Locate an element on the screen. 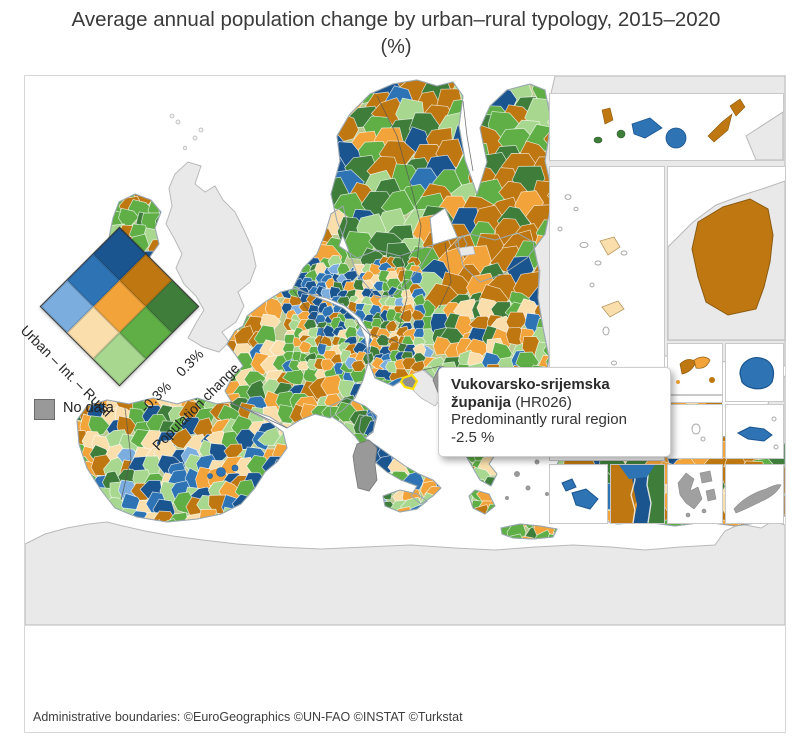 This screenshot has height=741, width=792. no-data-swatch is located at coordinates (44, 409).